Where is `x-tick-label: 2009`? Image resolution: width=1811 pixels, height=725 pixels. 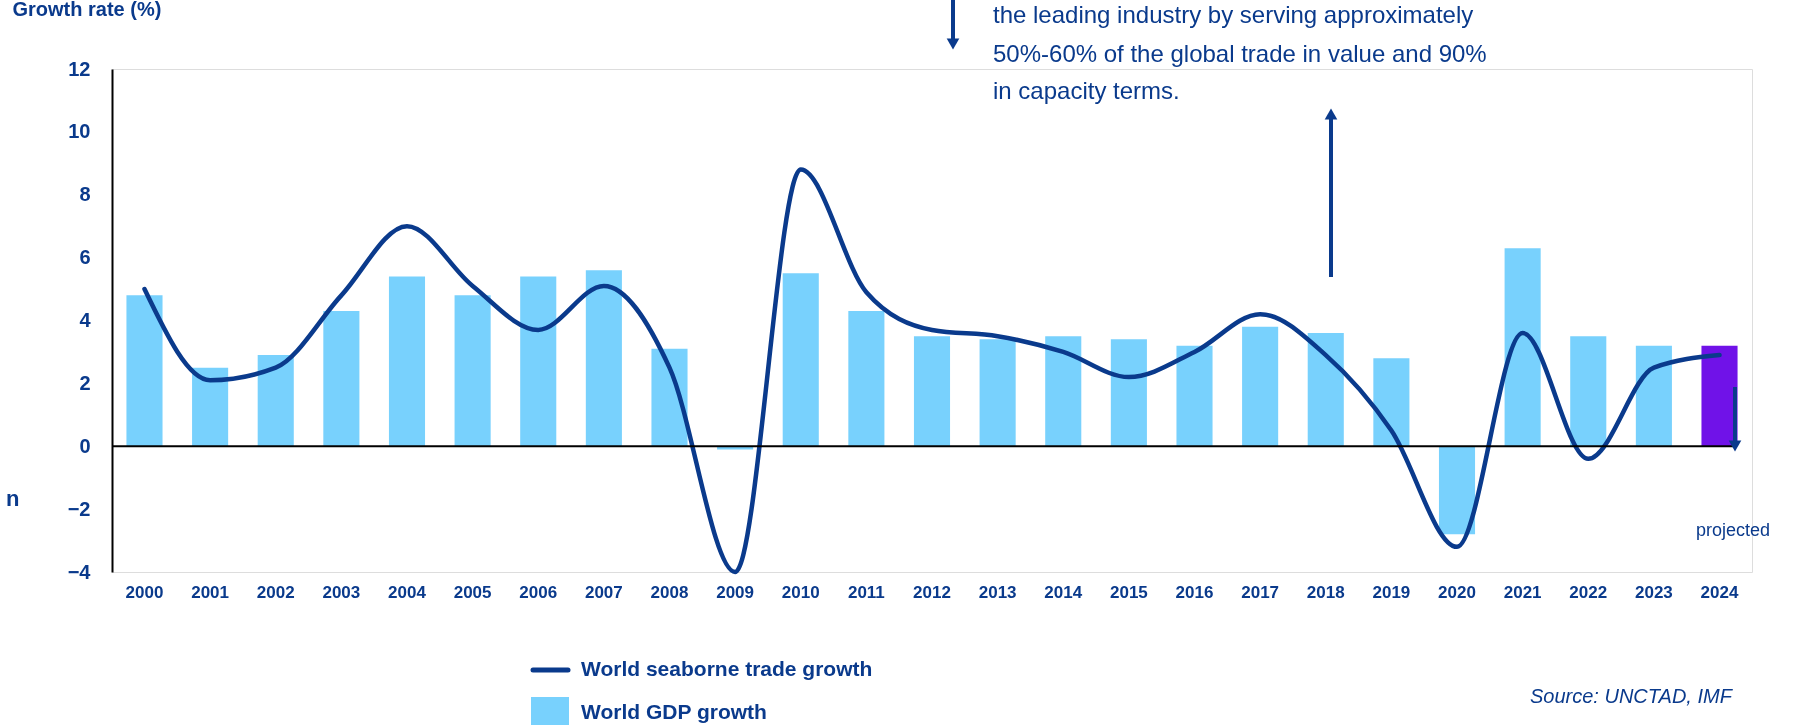 x-tick-label: 2009 is located at coordinates (735, 592).